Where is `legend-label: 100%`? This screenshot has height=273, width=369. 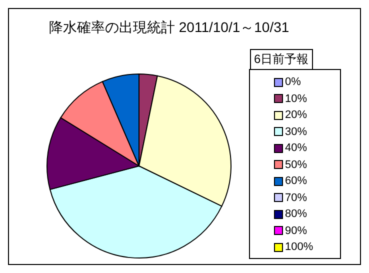 legend-label: 100% is located at coordinates (299, 247).